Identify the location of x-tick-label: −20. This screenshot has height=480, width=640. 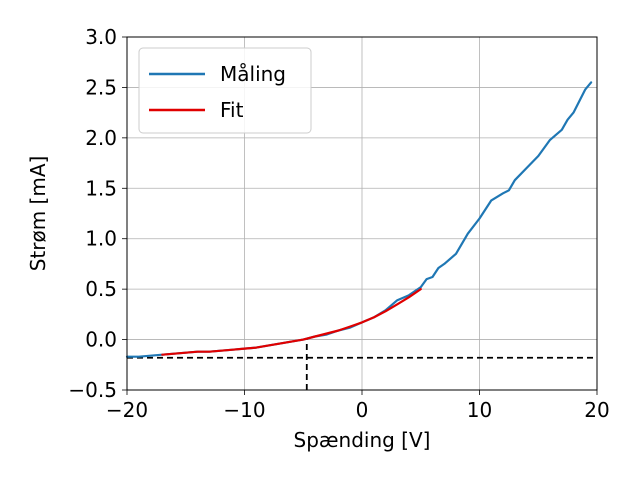
(127, 410).